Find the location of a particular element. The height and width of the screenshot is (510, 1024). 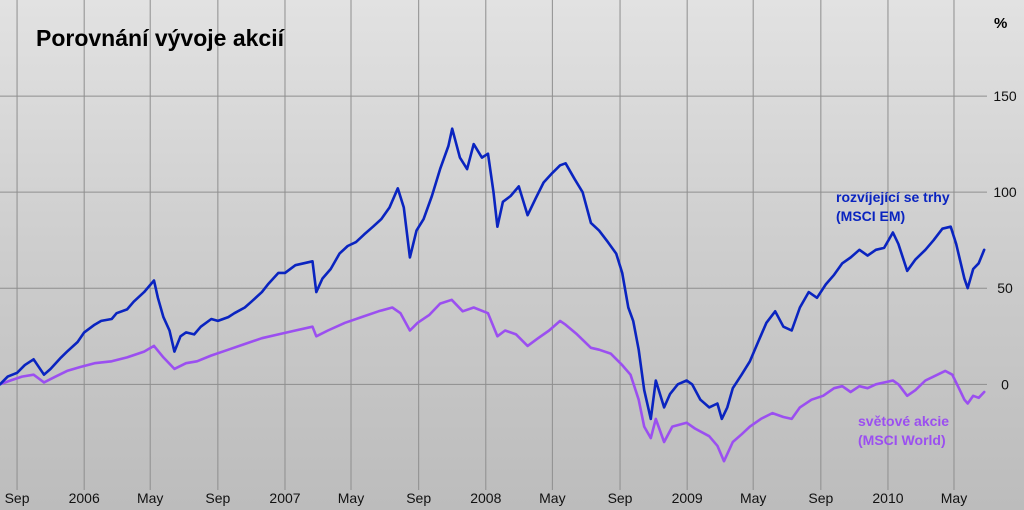

series-label: (MSCI World) is located at coordinates (902, 440).